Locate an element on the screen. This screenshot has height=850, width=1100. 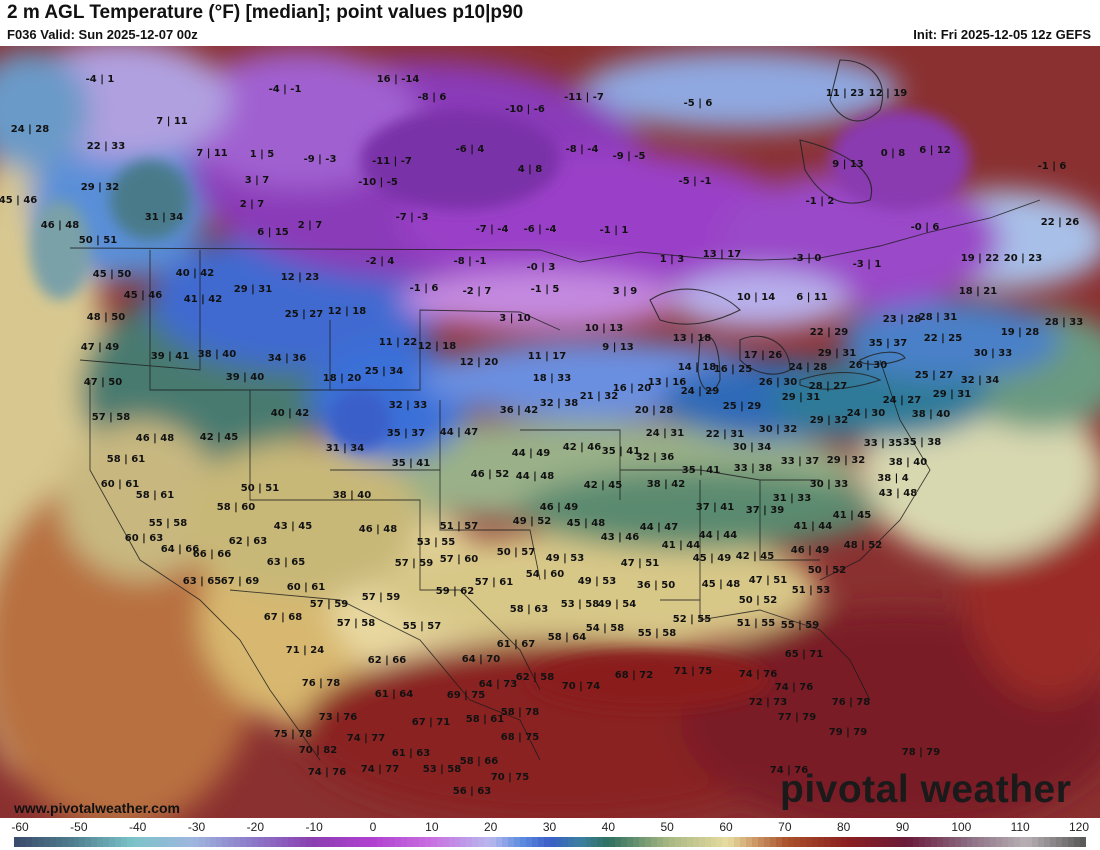
point-value-label: 50 | 52 is located at coordinates (827, 570).